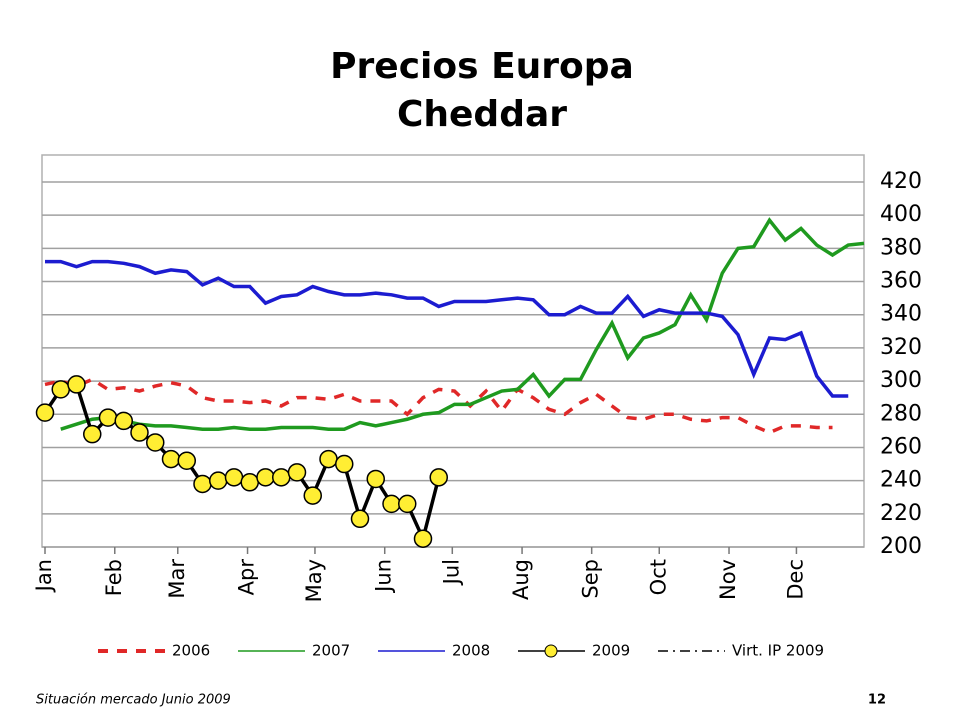 The height and width of the screenshot is (720, 960). What do you see at coordinates (247, 577) in the screenshot?
I see `x-tick-label: Apr` at bounding box center [247, 577].